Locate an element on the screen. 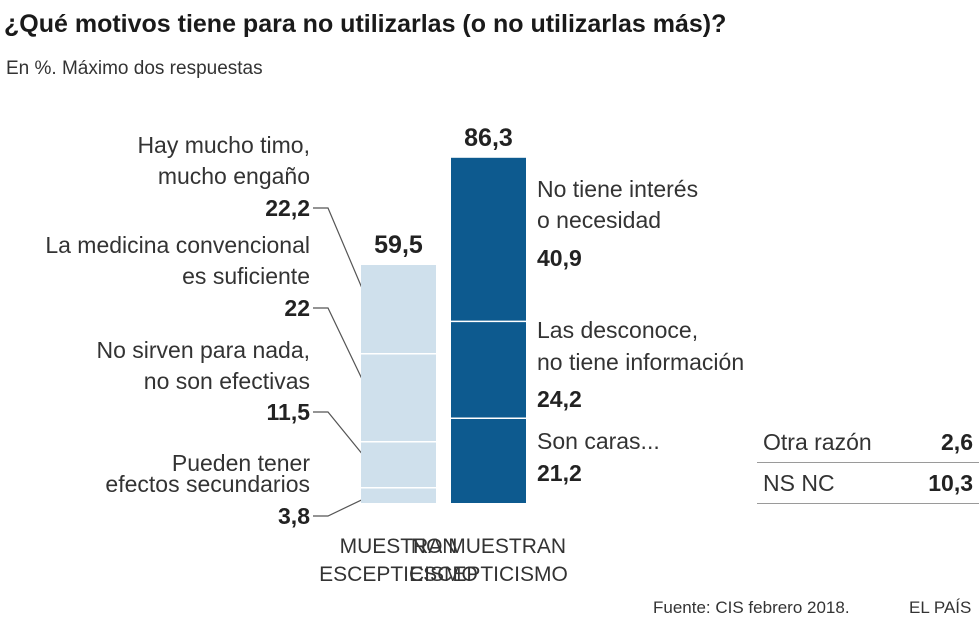  segment-label: Hay mucho timo, is located at coordinates (223, 145).